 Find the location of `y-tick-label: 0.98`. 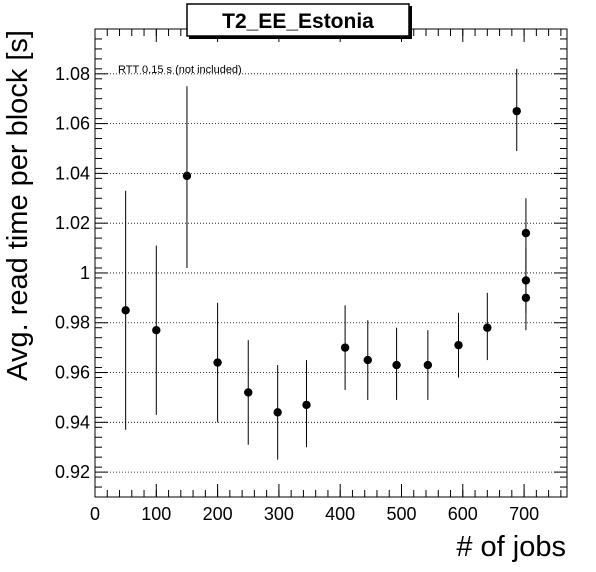

y-tick-label: 0.98 is located at coordinates (72, 323).